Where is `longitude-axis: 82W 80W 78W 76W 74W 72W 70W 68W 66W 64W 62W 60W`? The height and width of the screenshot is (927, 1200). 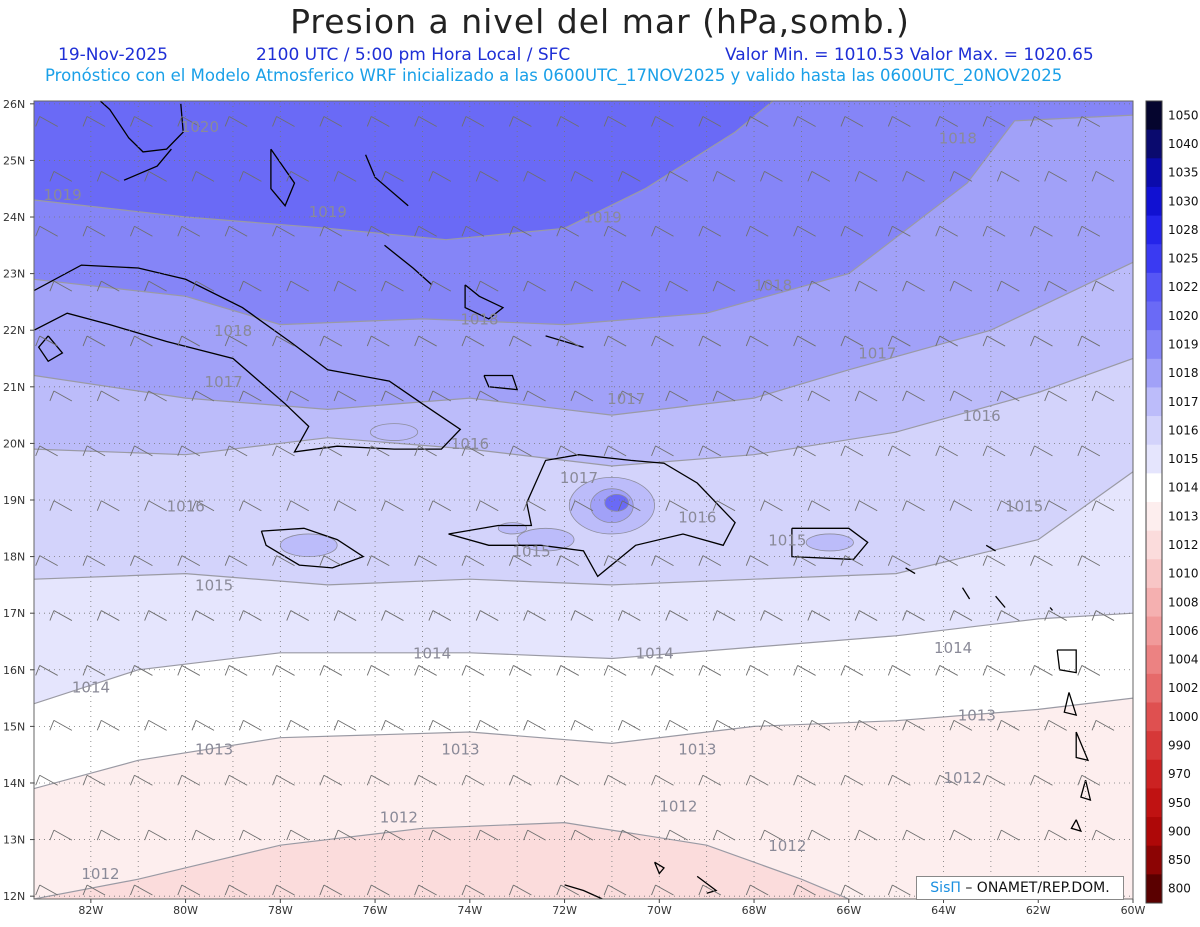 longitude-axis: 82W 80W 78W 76W 74W 72W 70W 68W 66W 64W 62W 60W is located at coordinates (612, 908).